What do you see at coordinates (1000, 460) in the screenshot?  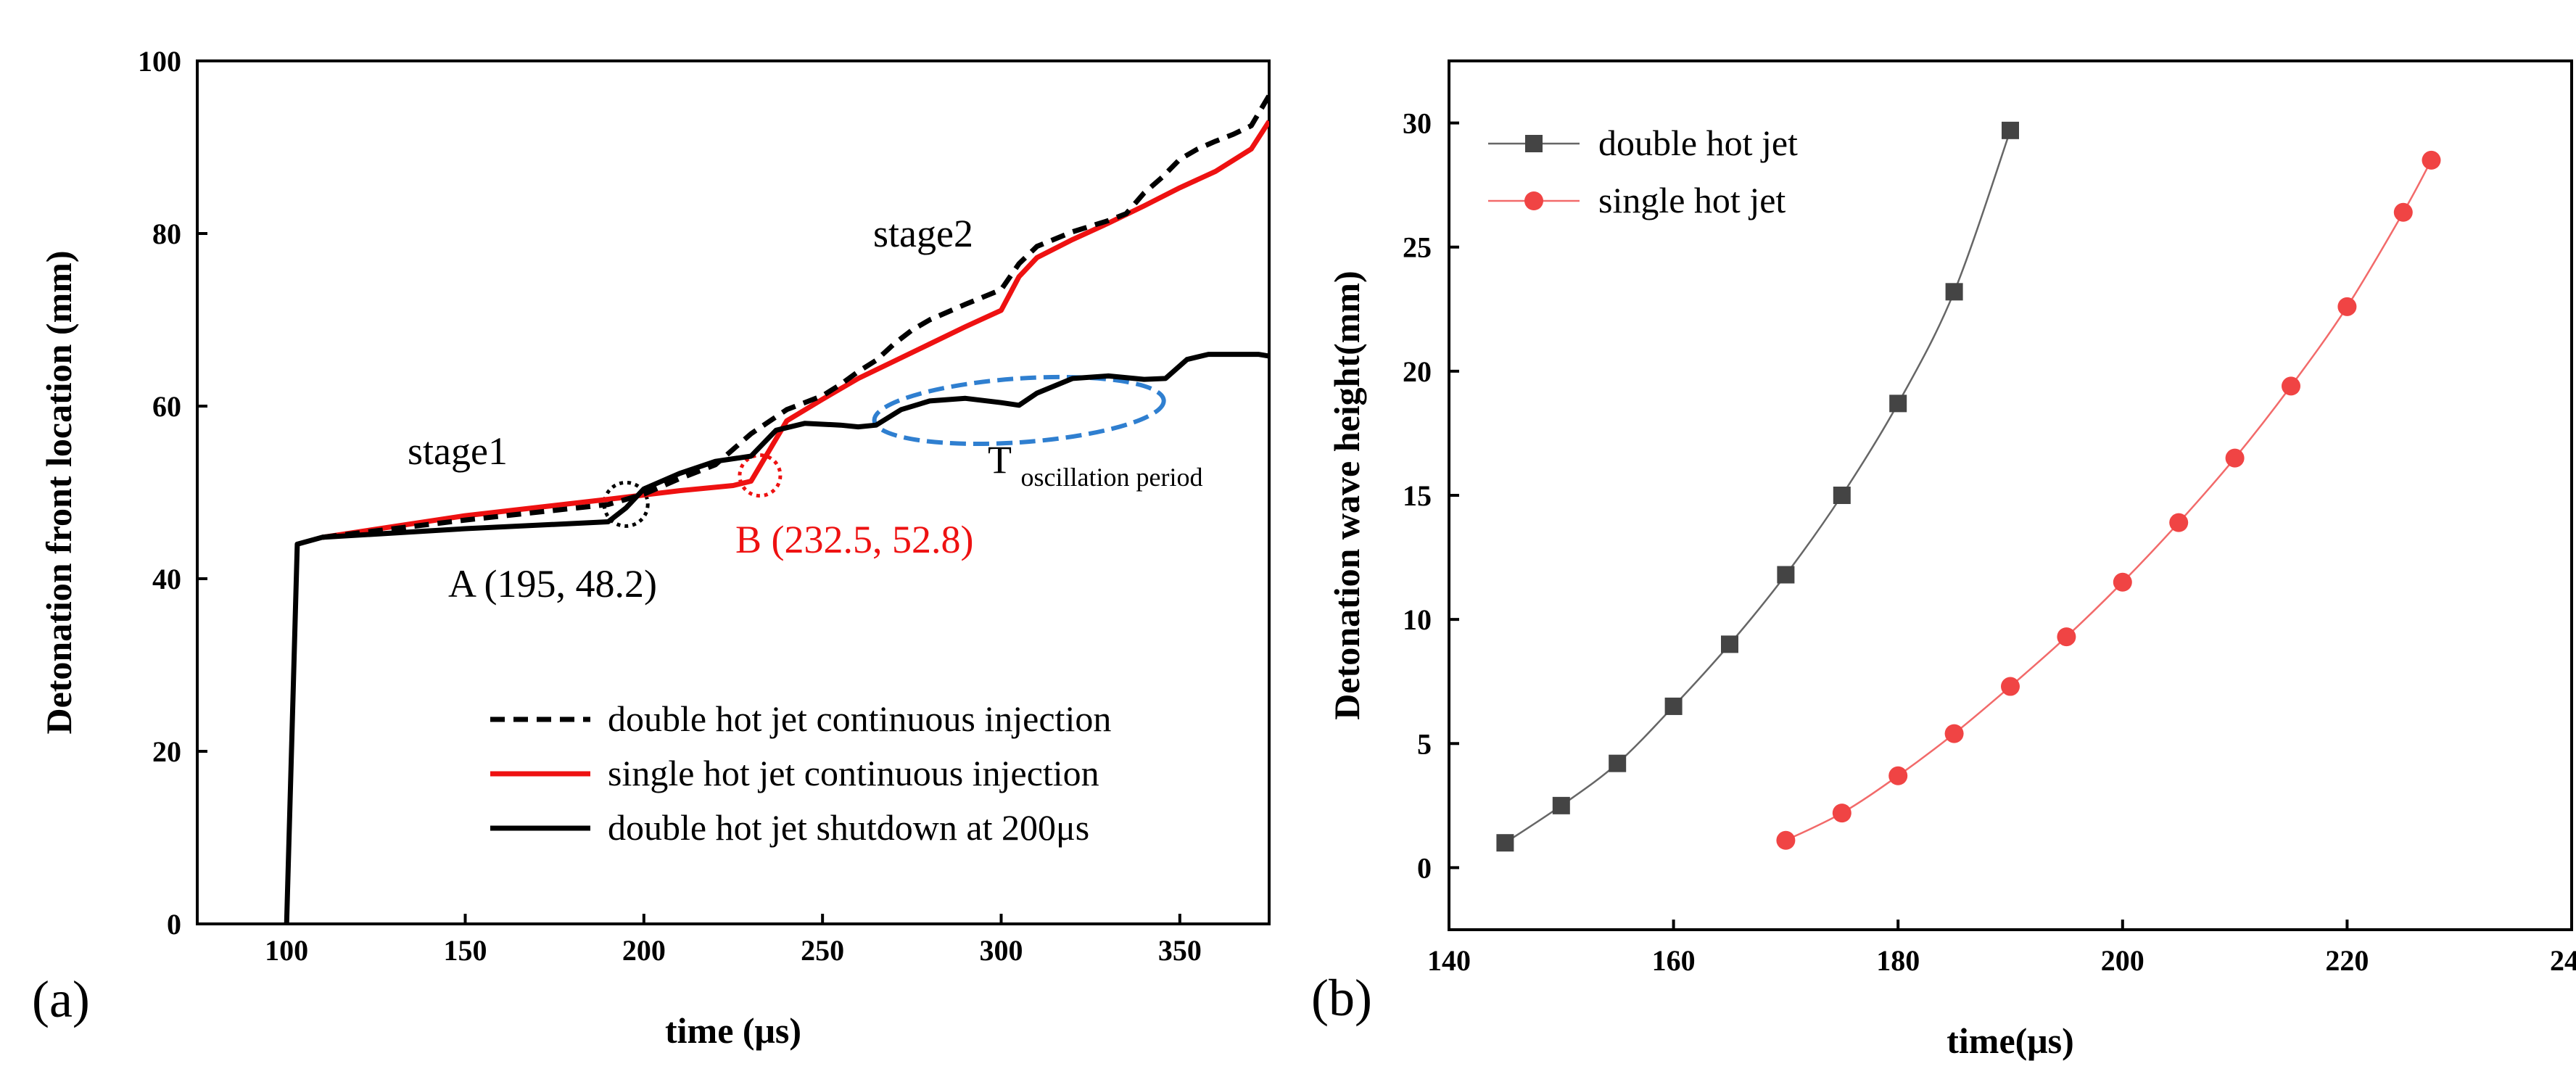 I see `oscillation-period-symbol: T` at bounding box center [1000, 460].